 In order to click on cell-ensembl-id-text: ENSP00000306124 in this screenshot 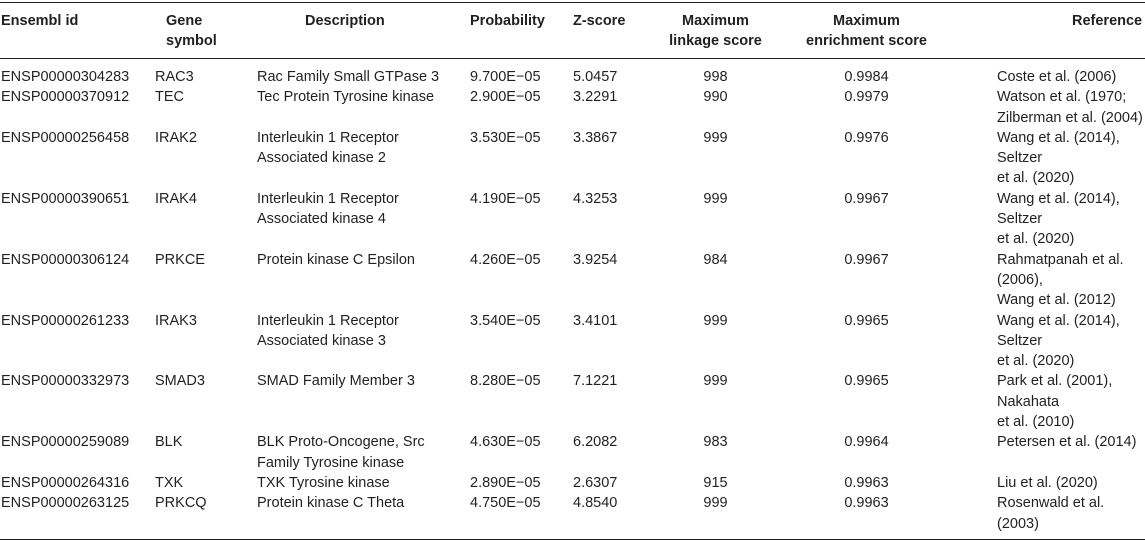, I will do `click(65, 259)`.